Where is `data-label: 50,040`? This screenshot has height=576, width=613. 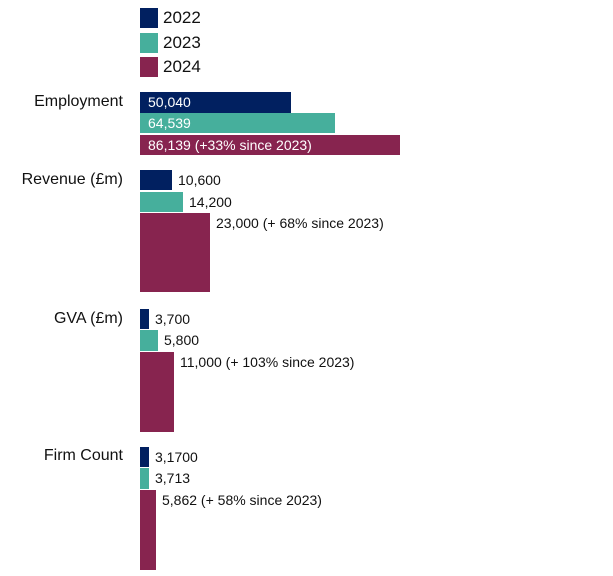 data-label: 50,040 is located at coordinates (169, 102).